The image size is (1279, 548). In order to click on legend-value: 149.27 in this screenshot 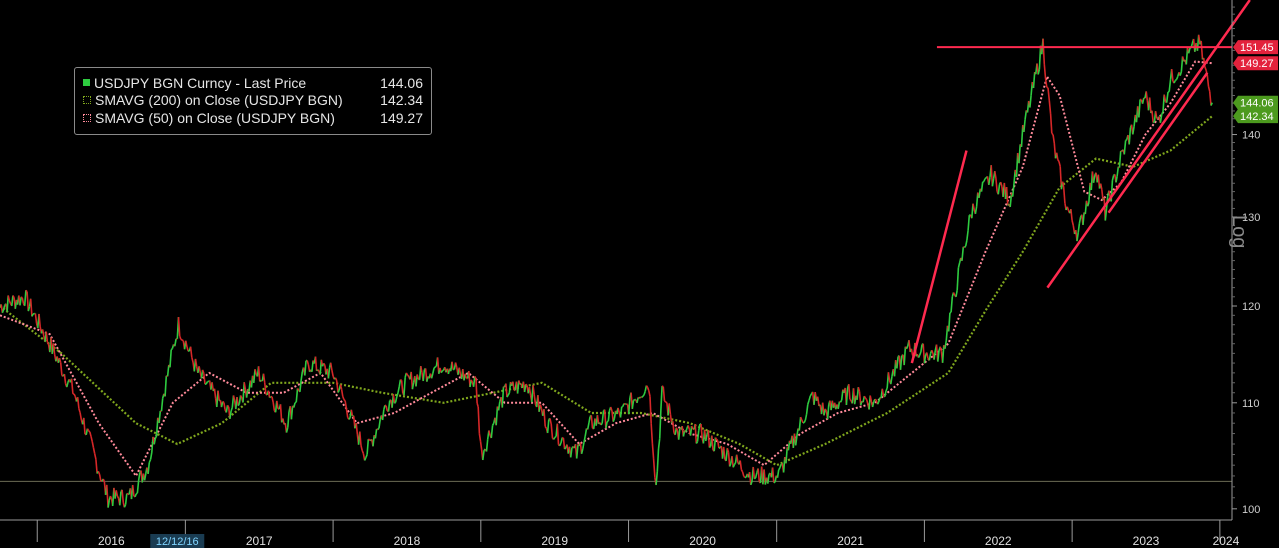, I will do `click(401, 117)`.